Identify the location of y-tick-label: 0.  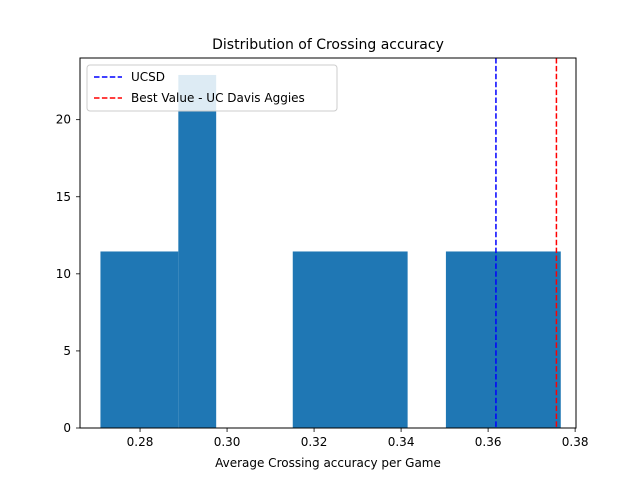
(67, 428).